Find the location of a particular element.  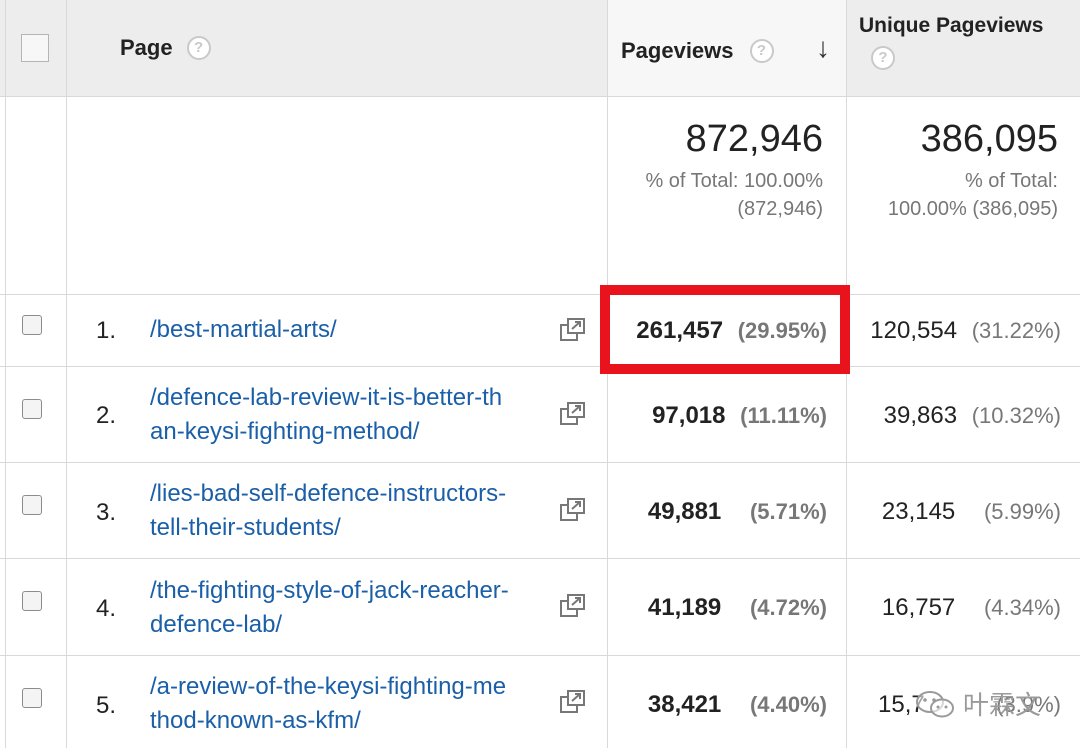

pageviews-pct: (11.11%) is located at coordinates (783, 415).